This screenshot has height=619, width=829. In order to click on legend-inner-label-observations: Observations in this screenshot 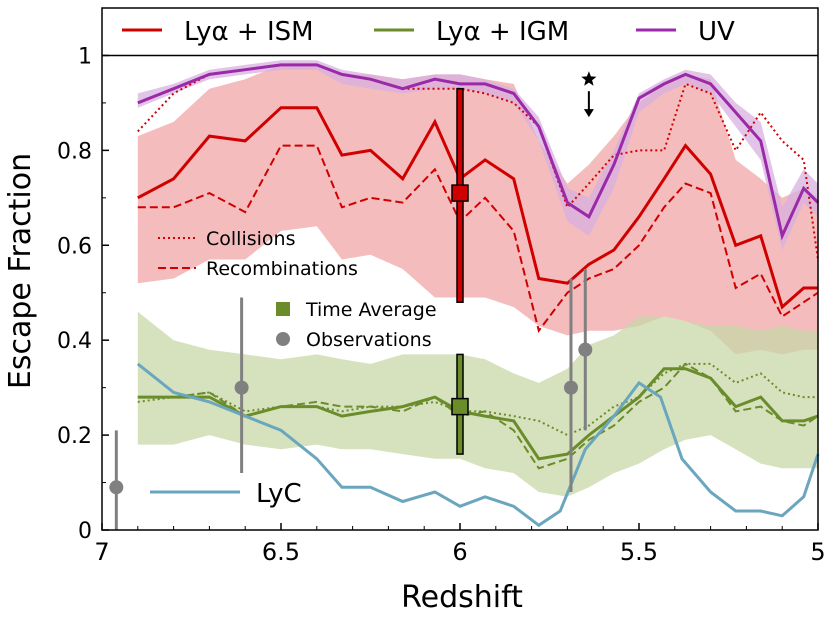, I will do `click(369, 340)`.